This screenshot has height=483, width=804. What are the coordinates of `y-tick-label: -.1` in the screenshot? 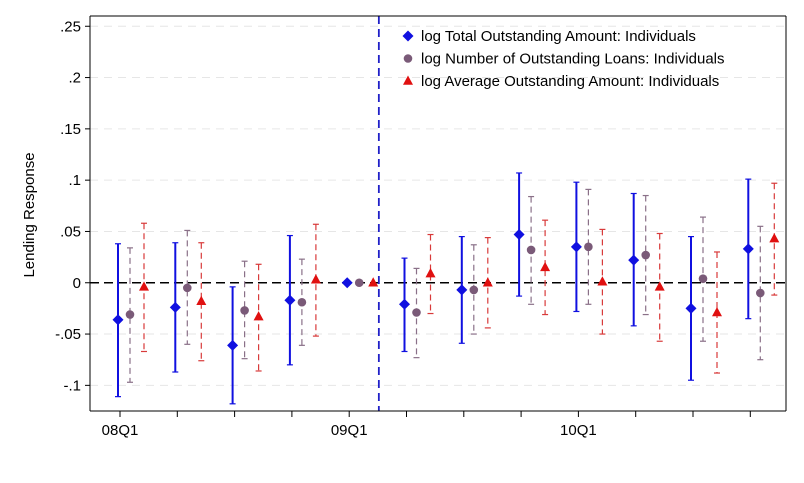 It's located at (72, 385).